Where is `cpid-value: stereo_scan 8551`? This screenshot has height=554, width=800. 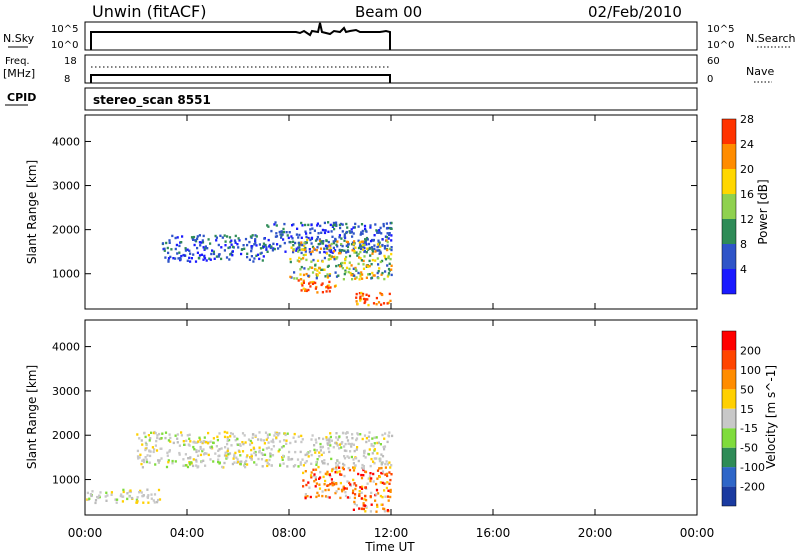 cpid-value: stereo_scan 8551 is located at coordinates (152, 100).